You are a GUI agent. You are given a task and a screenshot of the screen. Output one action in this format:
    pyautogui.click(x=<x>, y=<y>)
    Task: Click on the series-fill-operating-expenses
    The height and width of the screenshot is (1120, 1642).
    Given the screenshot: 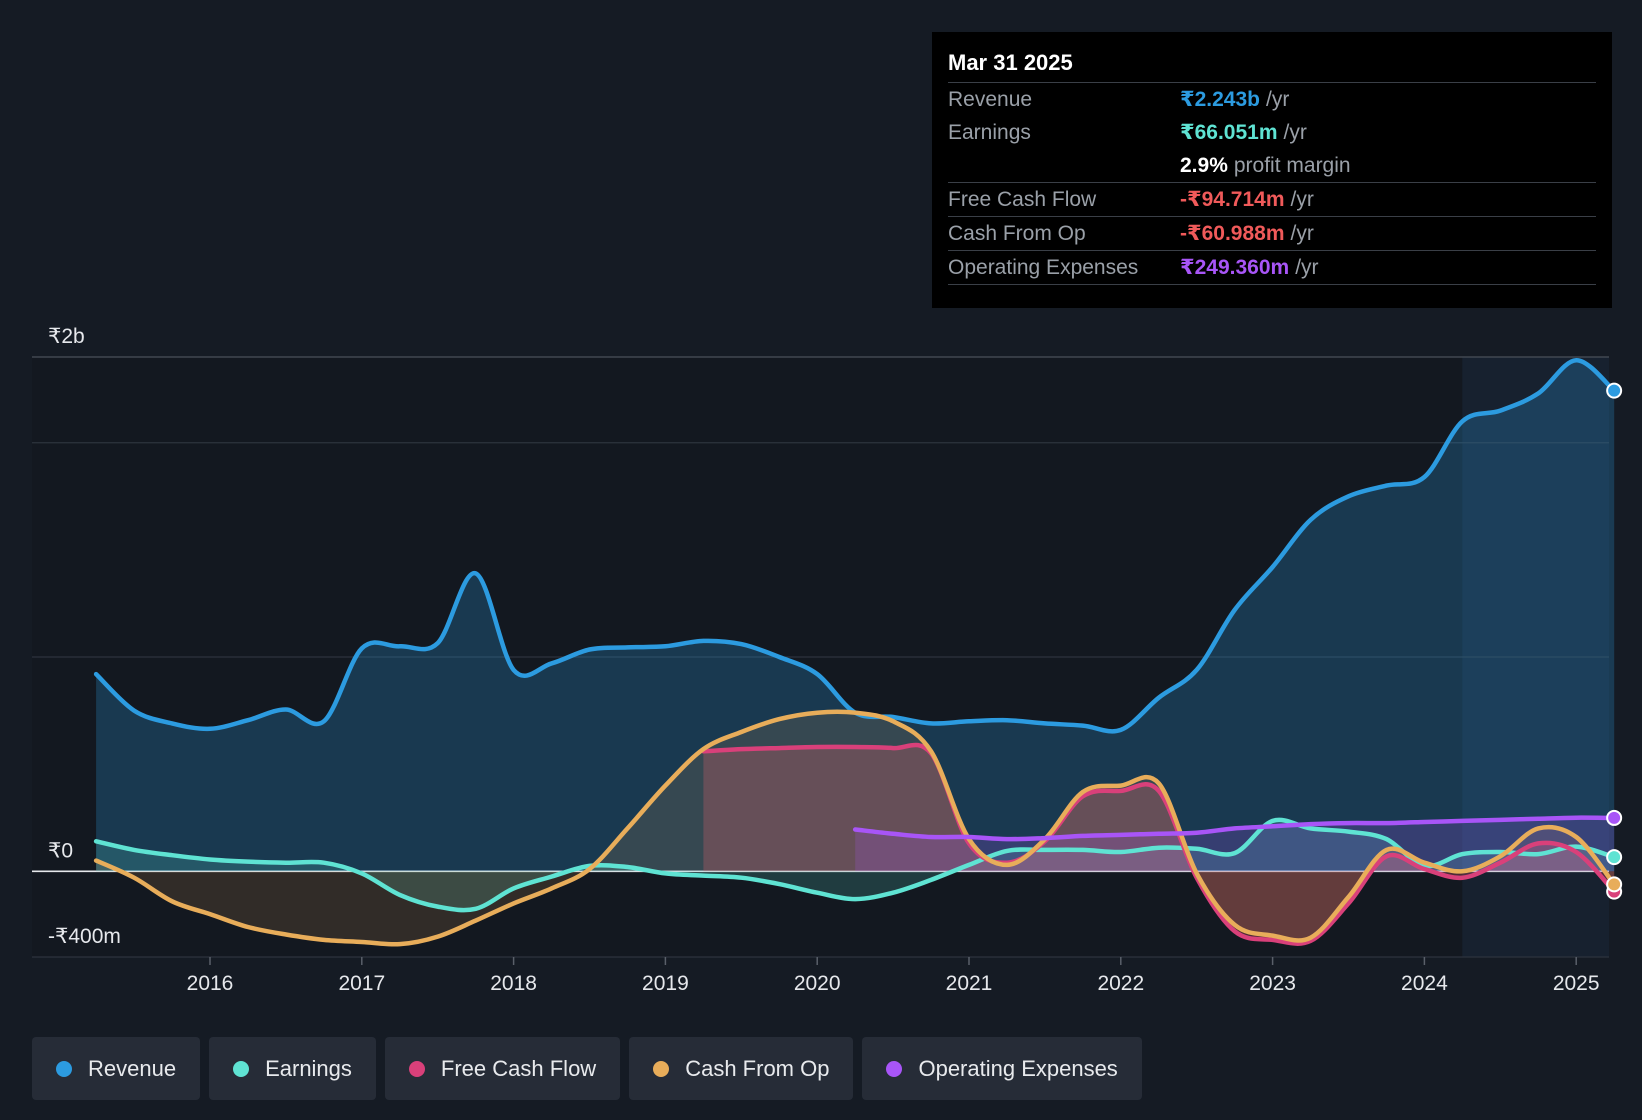 What is the action you would take?
    pyautogui.click(x=1235, y=844)
    